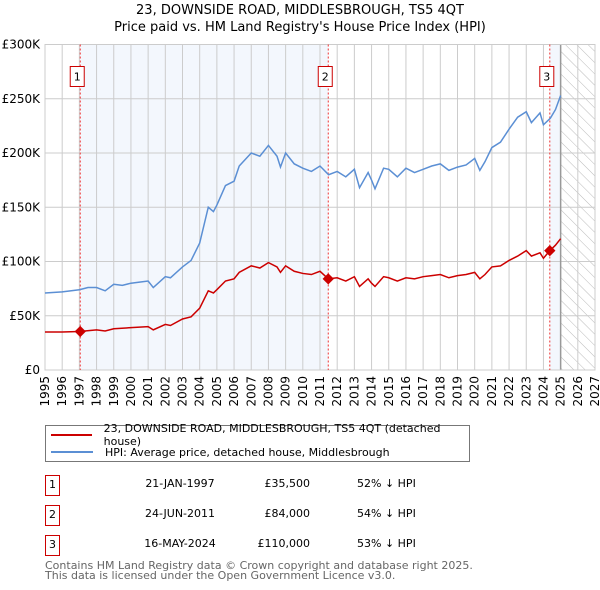 The image size is (600, 590). I want to click on x-tick-label: 2014, so click(372, 391).